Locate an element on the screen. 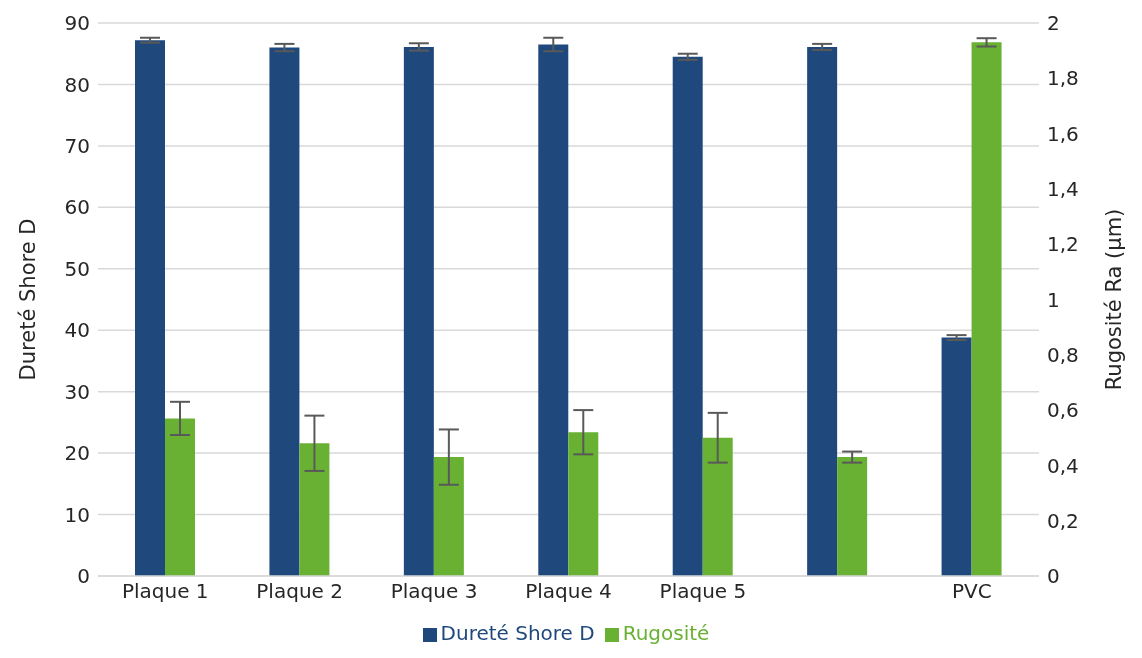  y-tick-label: 50 is located at coordinates (77, 268).